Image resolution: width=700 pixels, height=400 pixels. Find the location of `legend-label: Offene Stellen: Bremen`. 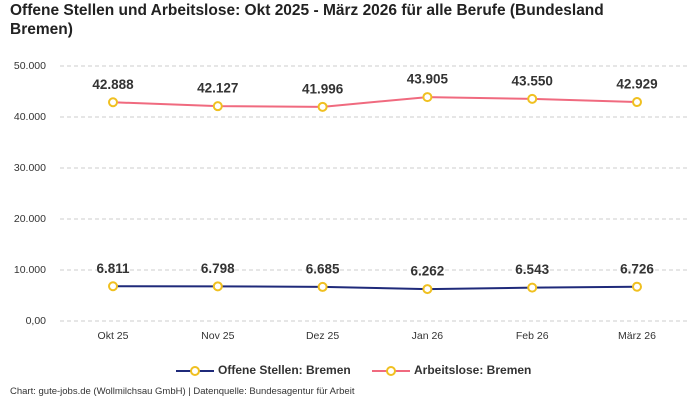

legend-label: Offene Stellen: Bremen is located at coordinates (284, 370).